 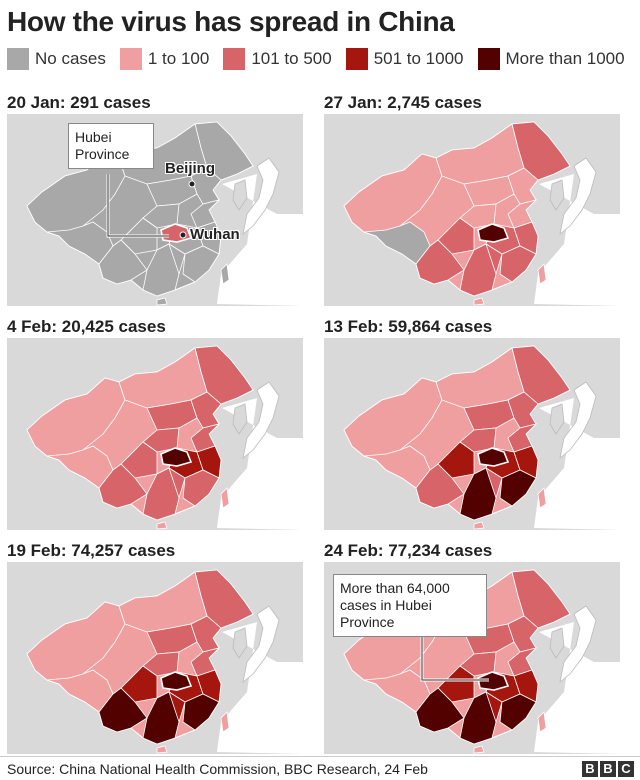 I want to click on map-panel-19-feb: 19 Feb: 74,257 cases, so click(x=155, y=647).